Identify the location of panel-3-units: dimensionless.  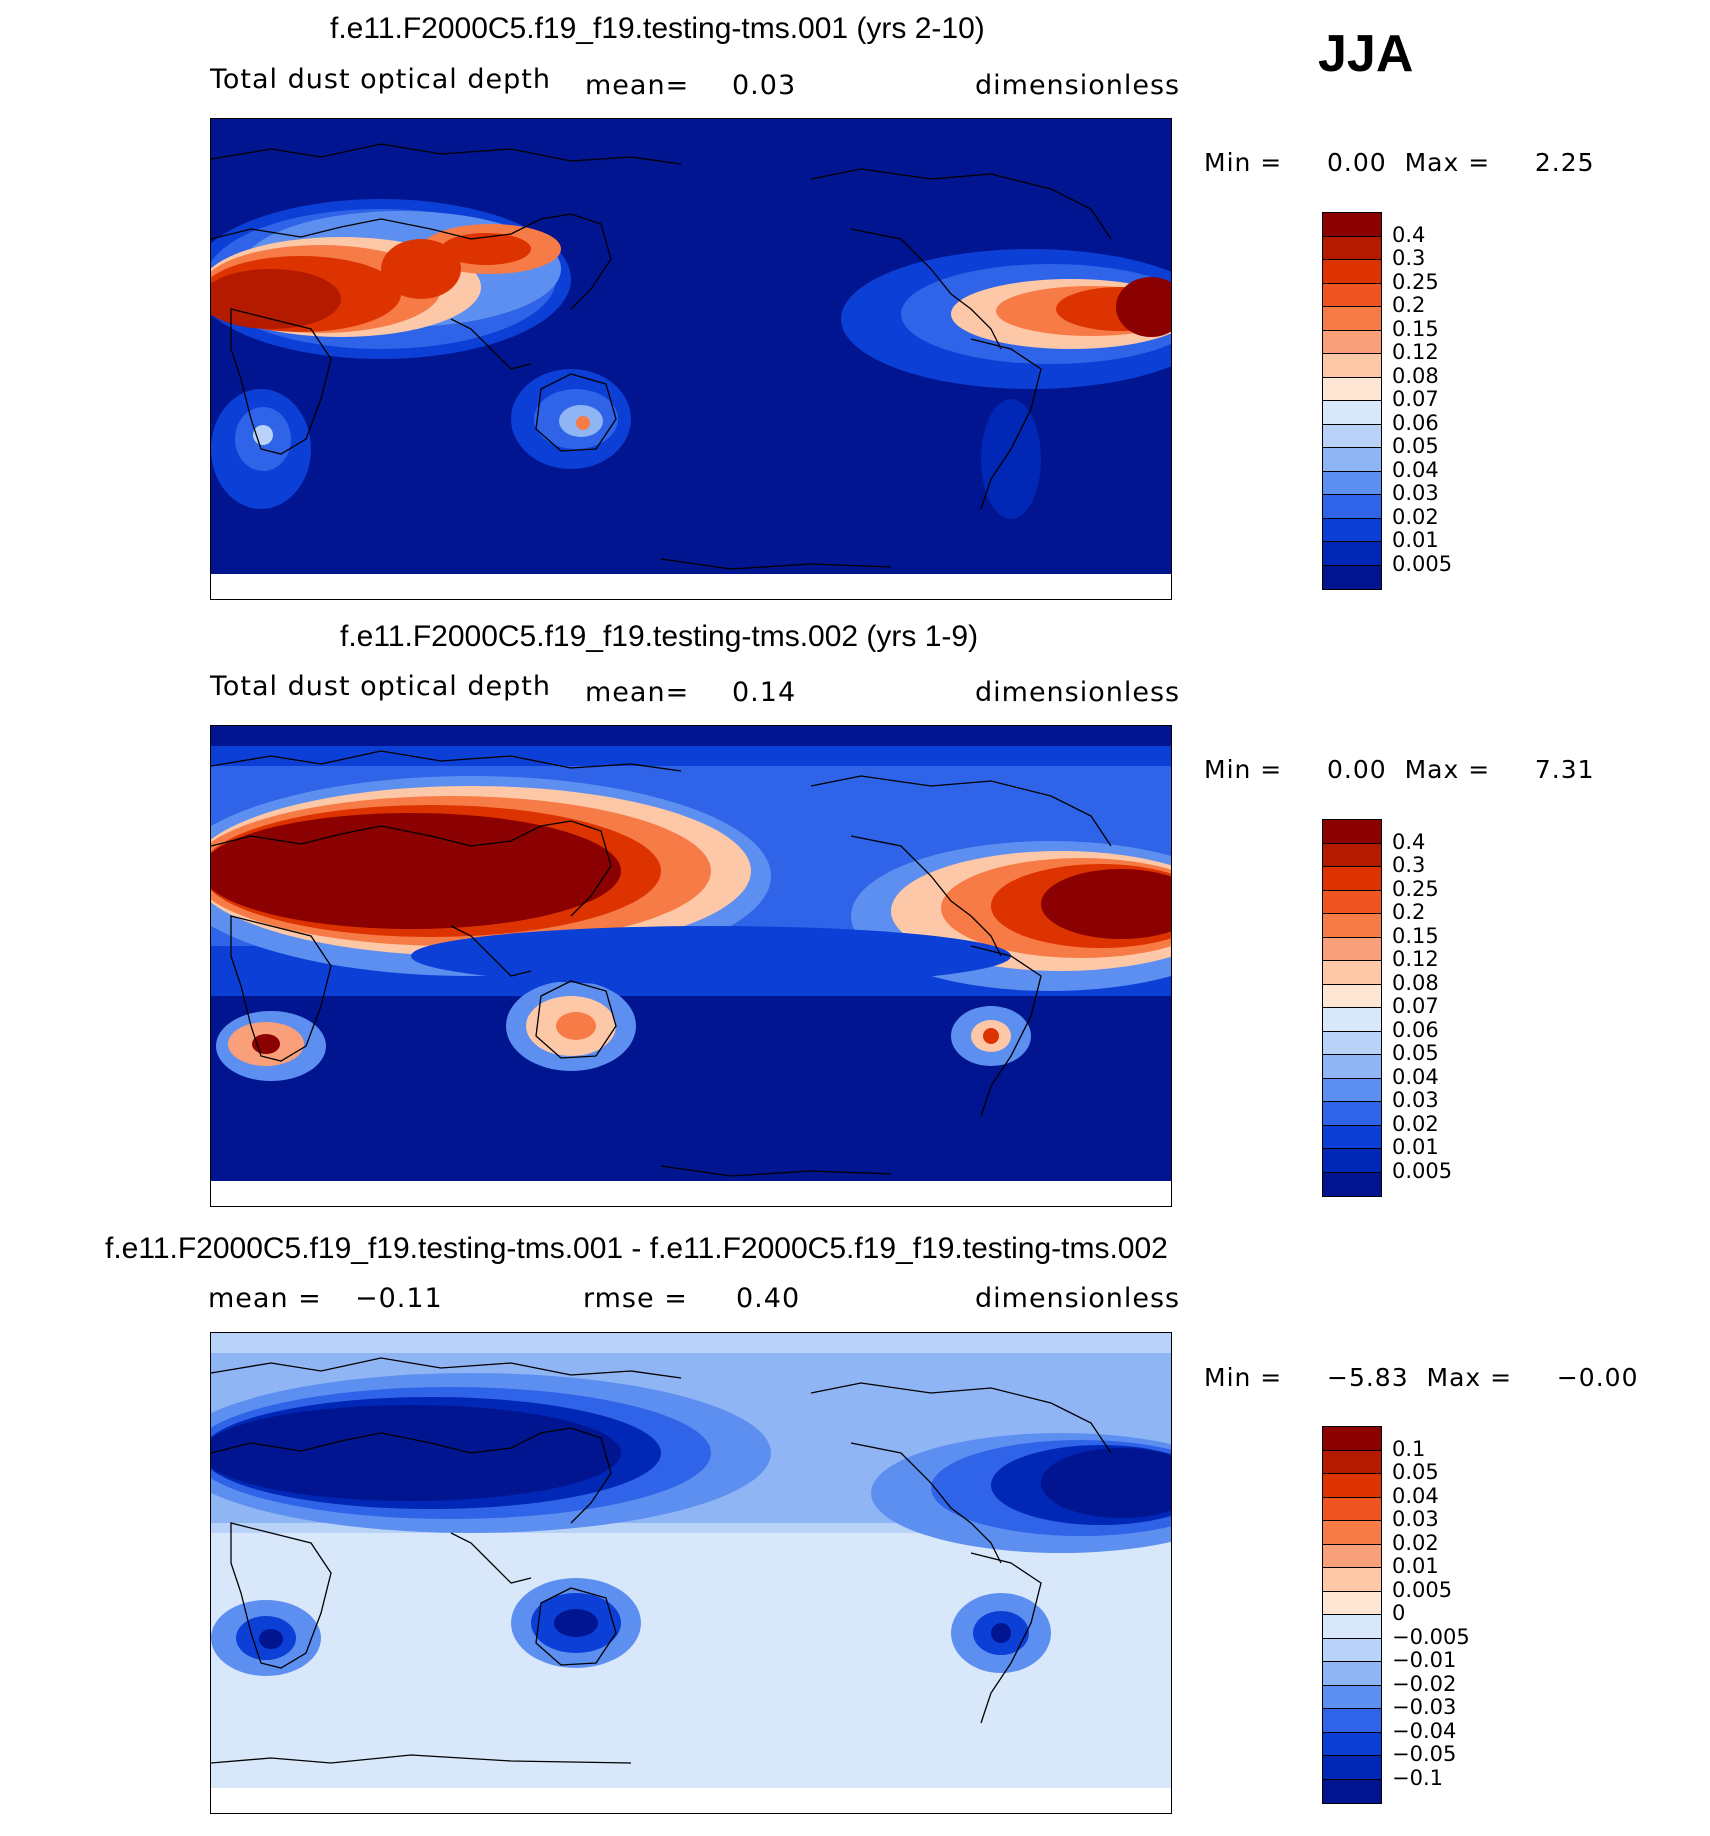
(1078, 1298).